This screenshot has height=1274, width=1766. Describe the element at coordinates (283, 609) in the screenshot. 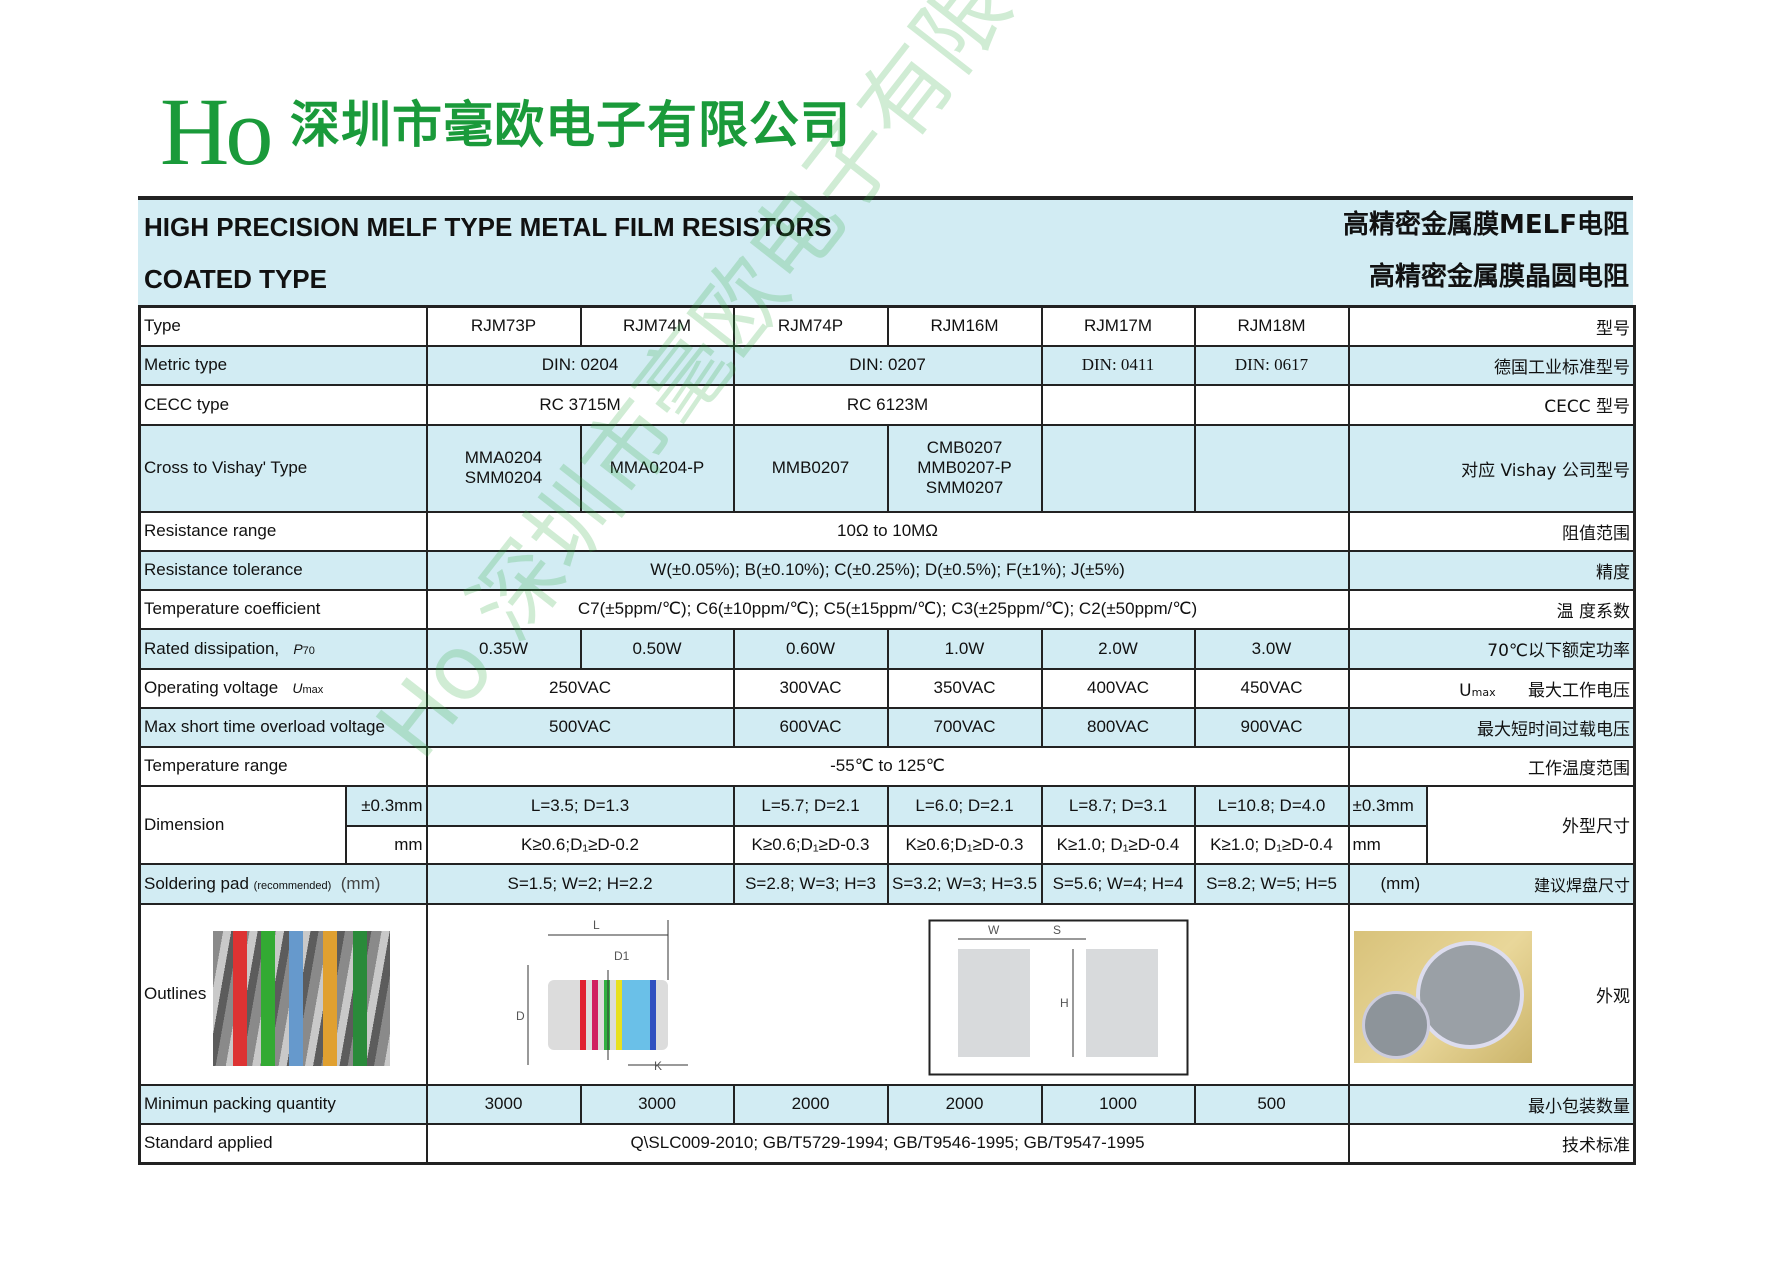

I see `row-label: Temperature coefficient` at that location.